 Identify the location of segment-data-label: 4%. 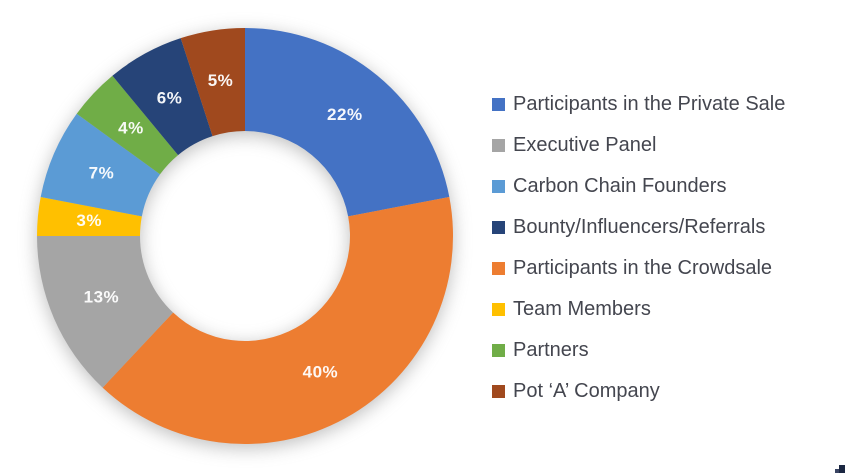
(131, 127).